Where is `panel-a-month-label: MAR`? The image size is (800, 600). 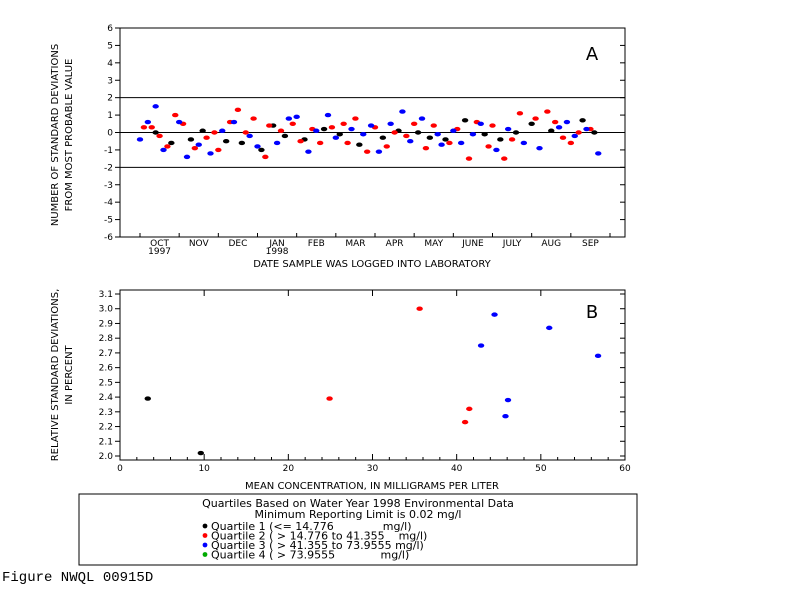
panel-a-month-label: MAR is located at coordinates (355, 244).